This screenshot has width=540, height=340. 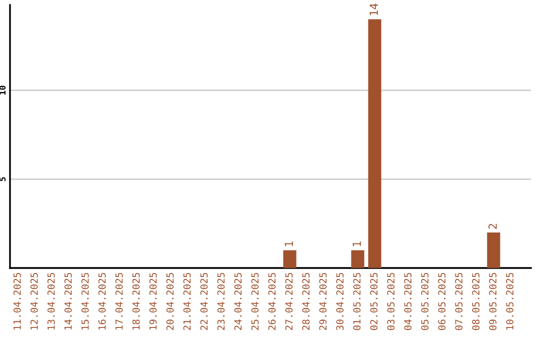 What do you see at coordinates (272, 301) in the screenshot?
I see `x-tick-label: 26.04.2025` at bounding box center [272, 301].